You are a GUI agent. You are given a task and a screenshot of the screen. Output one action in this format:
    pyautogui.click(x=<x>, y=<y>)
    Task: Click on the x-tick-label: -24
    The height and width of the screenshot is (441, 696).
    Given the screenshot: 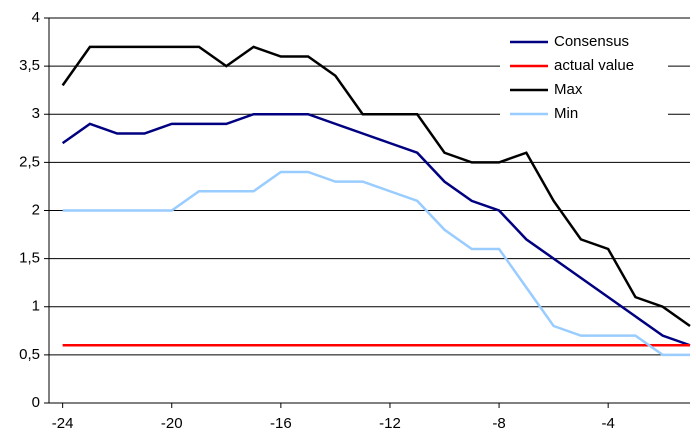 What is the action you would take?
    pyautogui.click(x=63, y=423)
    